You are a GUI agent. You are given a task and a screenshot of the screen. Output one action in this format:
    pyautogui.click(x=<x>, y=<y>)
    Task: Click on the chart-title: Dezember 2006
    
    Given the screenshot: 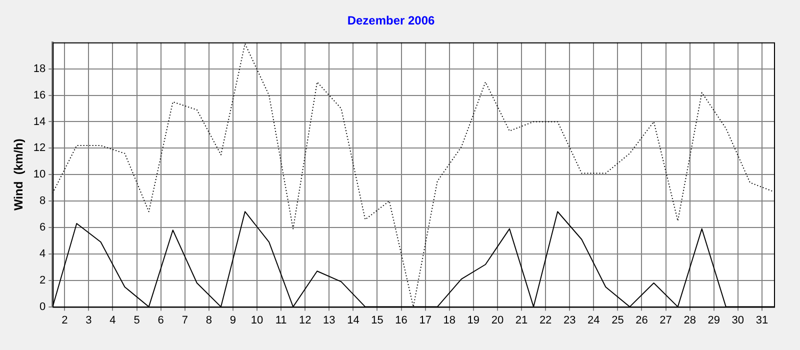 What is the action you would take?
    pyautogui.click(x=391, y=21)
    